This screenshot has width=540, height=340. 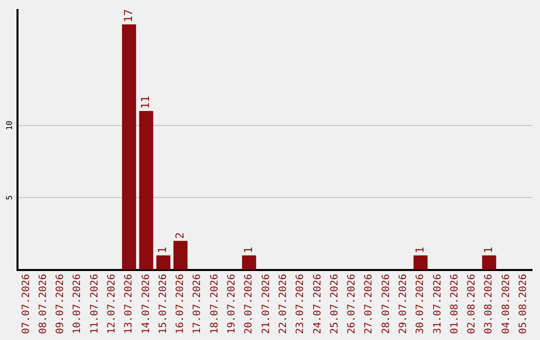 I want to click on x-tick-label: 26.07.2026, so click(x=352, y=304).